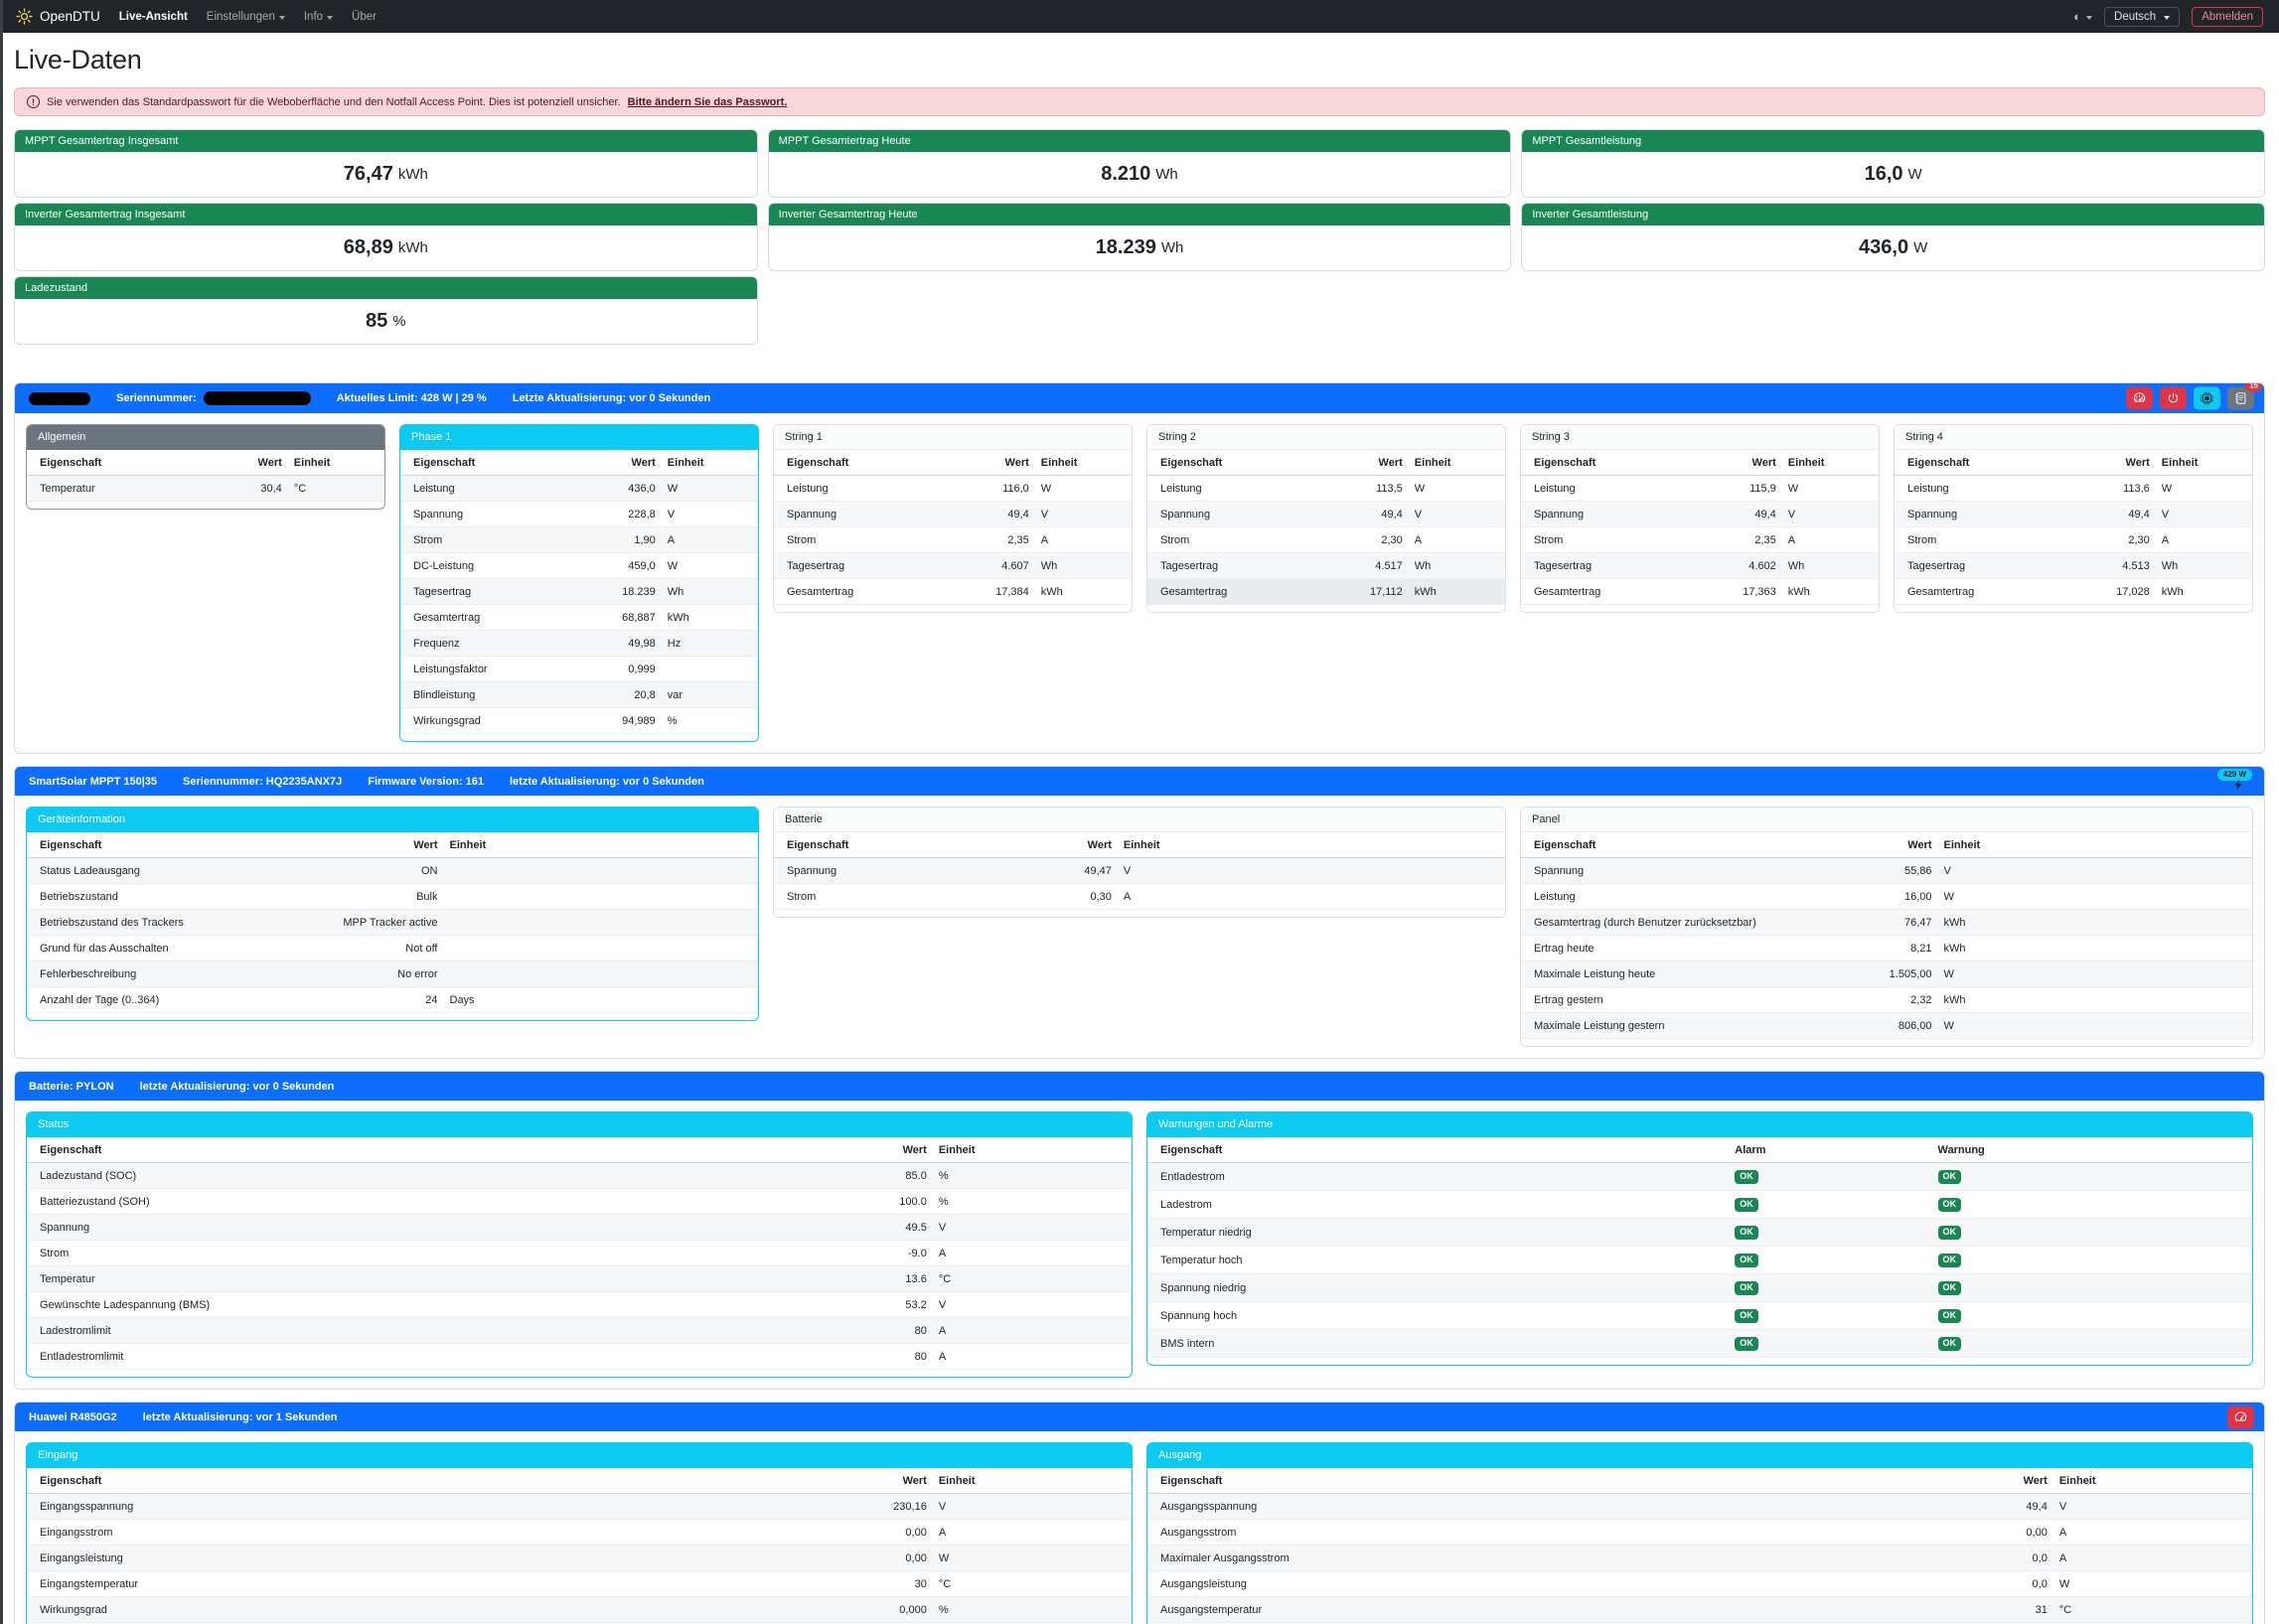 Image resolution: width=2279 pixels, height=1624 pixels. What do you see at coordinates (1699, 1287) in the screenshot?
I see `table-row: Spannung niedrig OK OK` at bounding box center [1699, 1287].